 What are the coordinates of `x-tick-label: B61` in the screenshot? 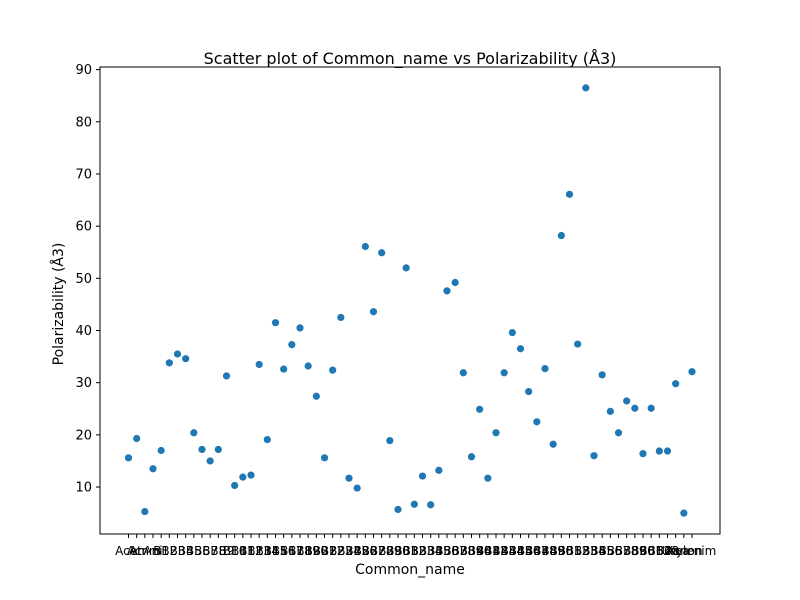 It's located at (651, 551).